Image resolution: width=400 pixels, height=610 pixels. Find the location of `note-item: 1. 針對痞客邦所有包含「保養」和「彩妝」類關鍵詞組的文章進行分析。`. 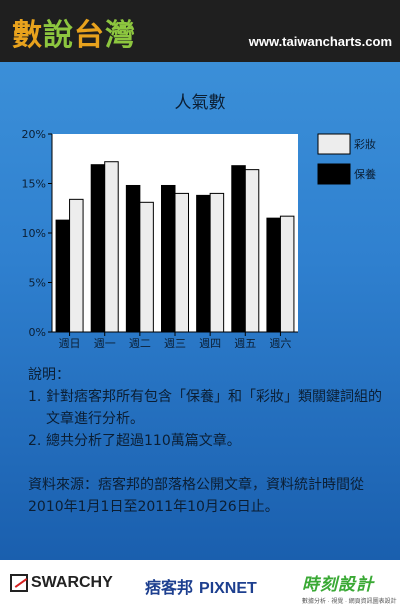

note-item: 1. 針對痞客邦所有包含「保養」和「彩妝」類關鍵詞組的文章進行分析。 is located at coordinates (208, 408).